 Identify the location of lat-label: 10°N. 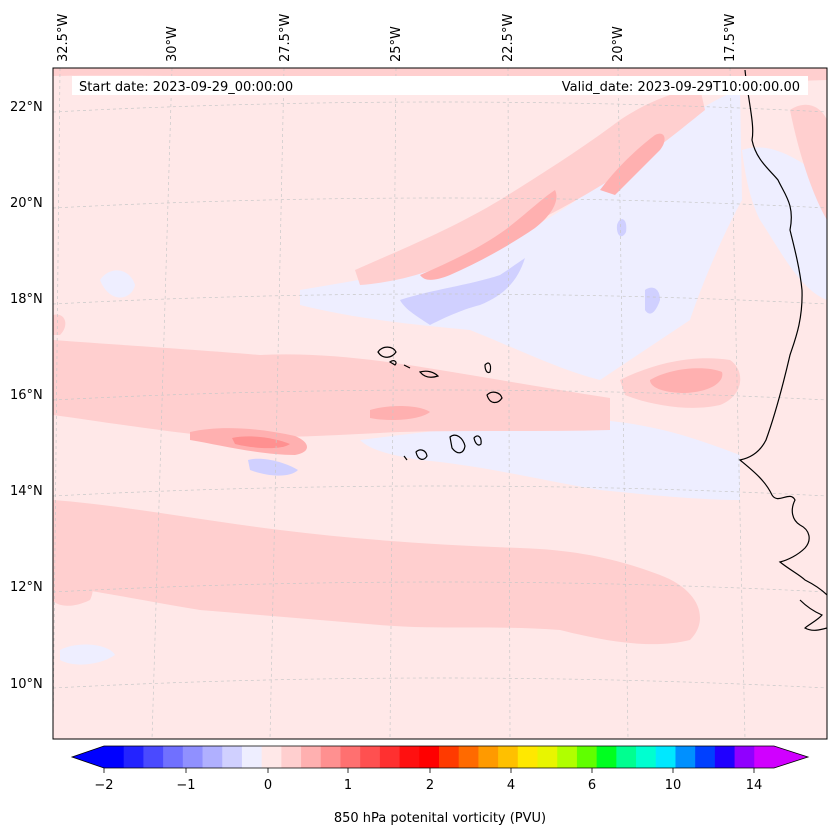
(26, 684).